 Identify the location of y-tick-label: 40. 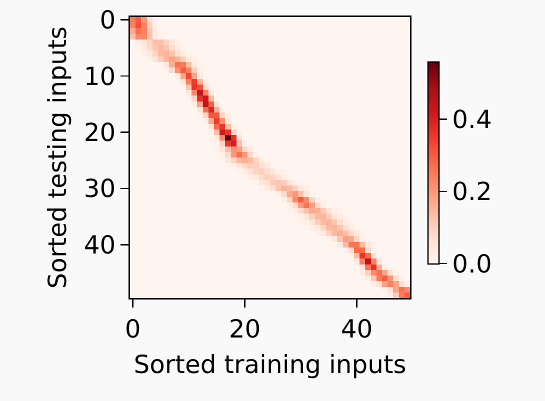
(100, 245).